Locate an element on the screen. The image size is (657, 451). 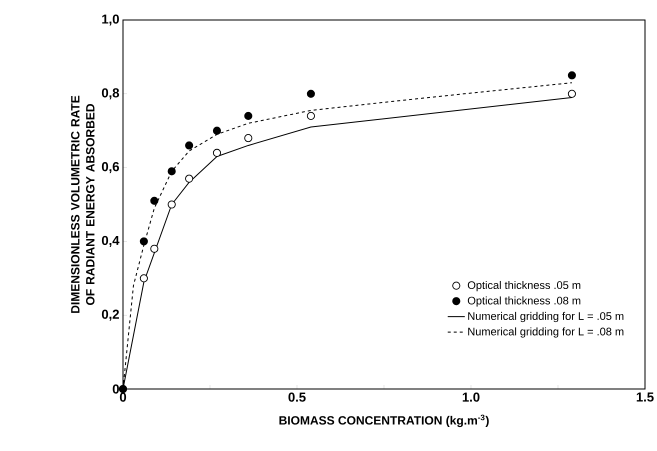
y-tick-label: 0,4 is located at coordinates (111, 241).